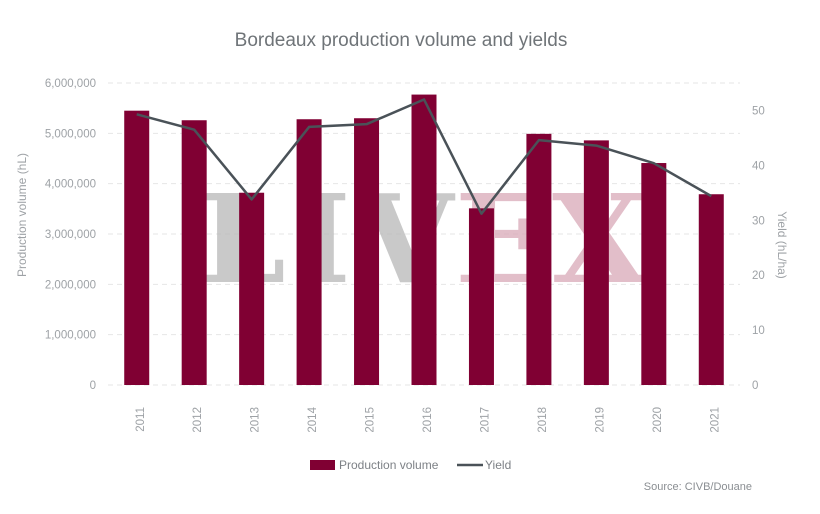 The height and width of the screenshot is (514, 820). Describe the element at coordinates (70, 285) in the screenshot. I see `left-tick-label: 2,000,000` at that location.